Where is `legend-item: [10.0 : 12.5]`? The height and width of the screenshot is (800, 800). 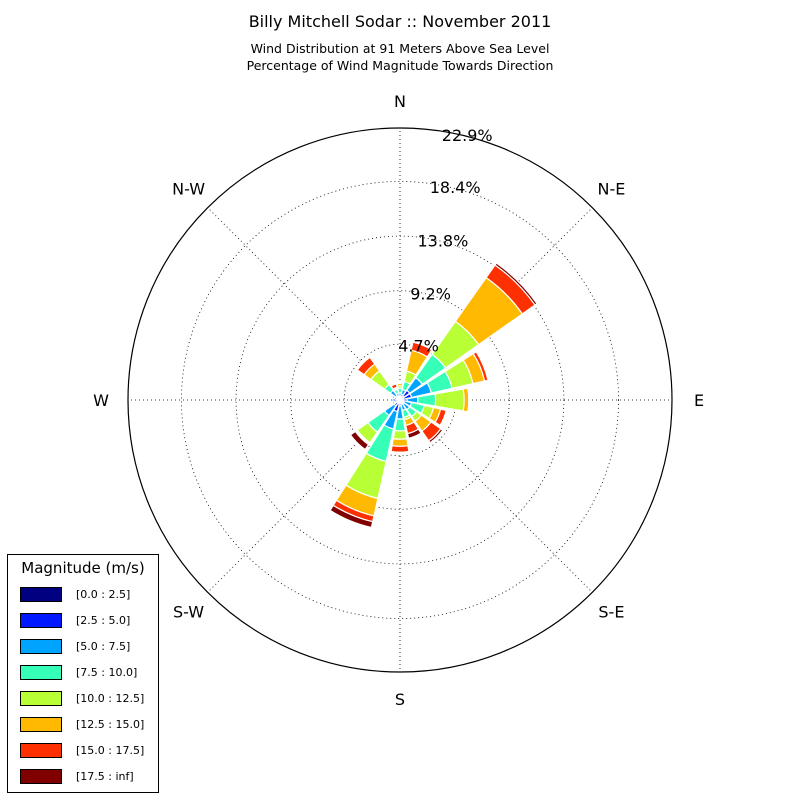 legend-item: [10.0 : 12.5] is located at coordinates (87, 699).